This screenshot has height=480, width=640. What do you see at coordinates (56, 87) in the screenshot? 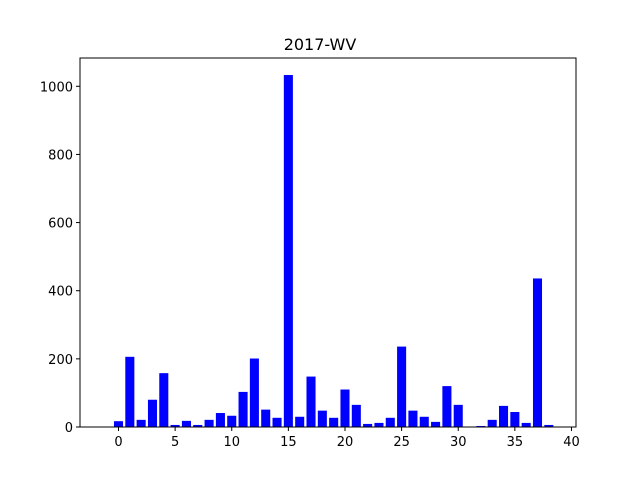
I see `y-tick-label: 1000` at bounding box center [56, 87].